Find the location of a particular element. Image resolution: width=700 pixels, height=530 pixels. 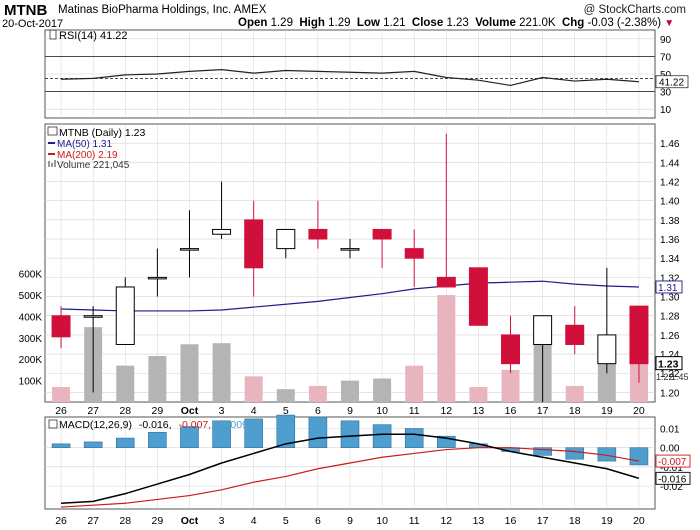

rsi-legend: RSI(14) 41.22 is located at coordinates (88, 35).